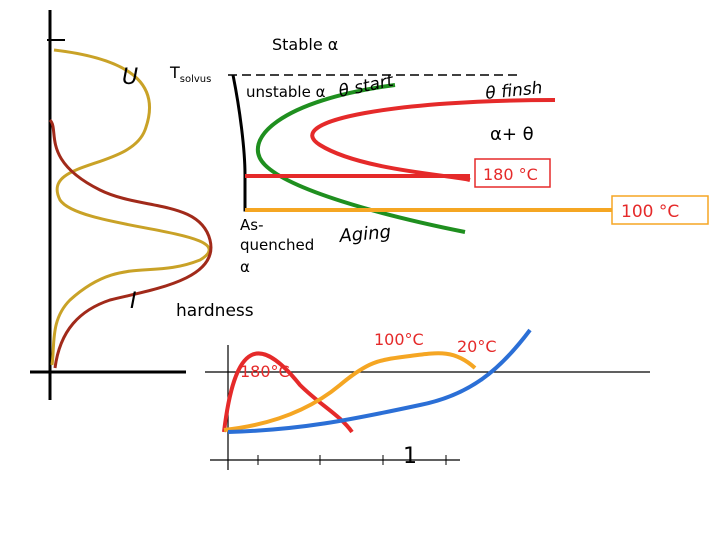 The height and width of the screenshot is (540, 720). I want to click on temp-100-box, so click(660, 210).